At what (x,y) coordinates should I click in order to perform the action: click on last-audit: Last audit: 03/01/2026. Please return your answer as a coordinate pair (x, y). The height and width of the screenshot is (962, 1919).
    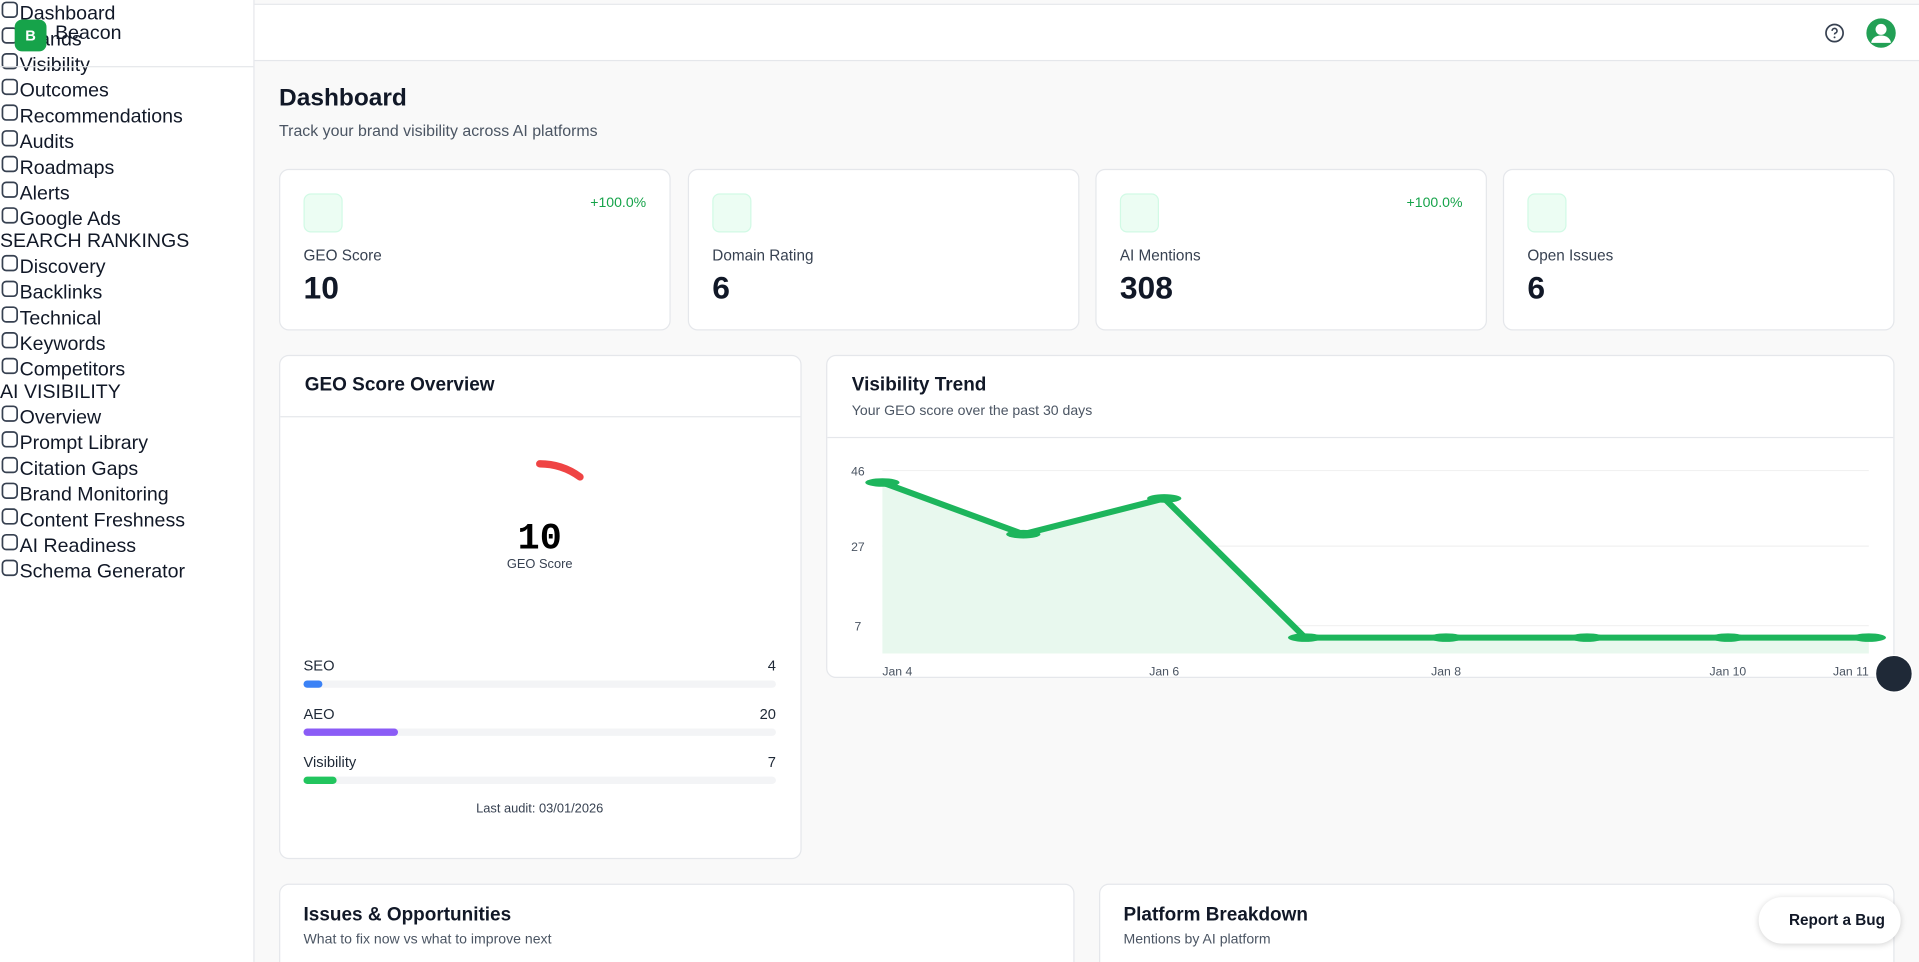
    Looking at the image, I should click on (539, 808).